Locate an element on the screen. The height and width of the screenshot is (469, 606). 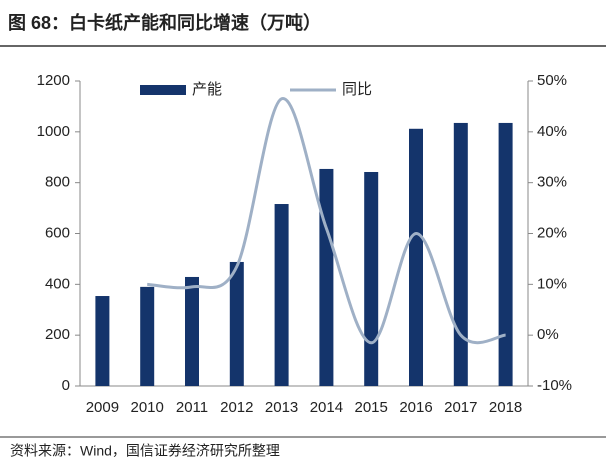
y-tick-label: 400 is located at coordinates (57, 283).